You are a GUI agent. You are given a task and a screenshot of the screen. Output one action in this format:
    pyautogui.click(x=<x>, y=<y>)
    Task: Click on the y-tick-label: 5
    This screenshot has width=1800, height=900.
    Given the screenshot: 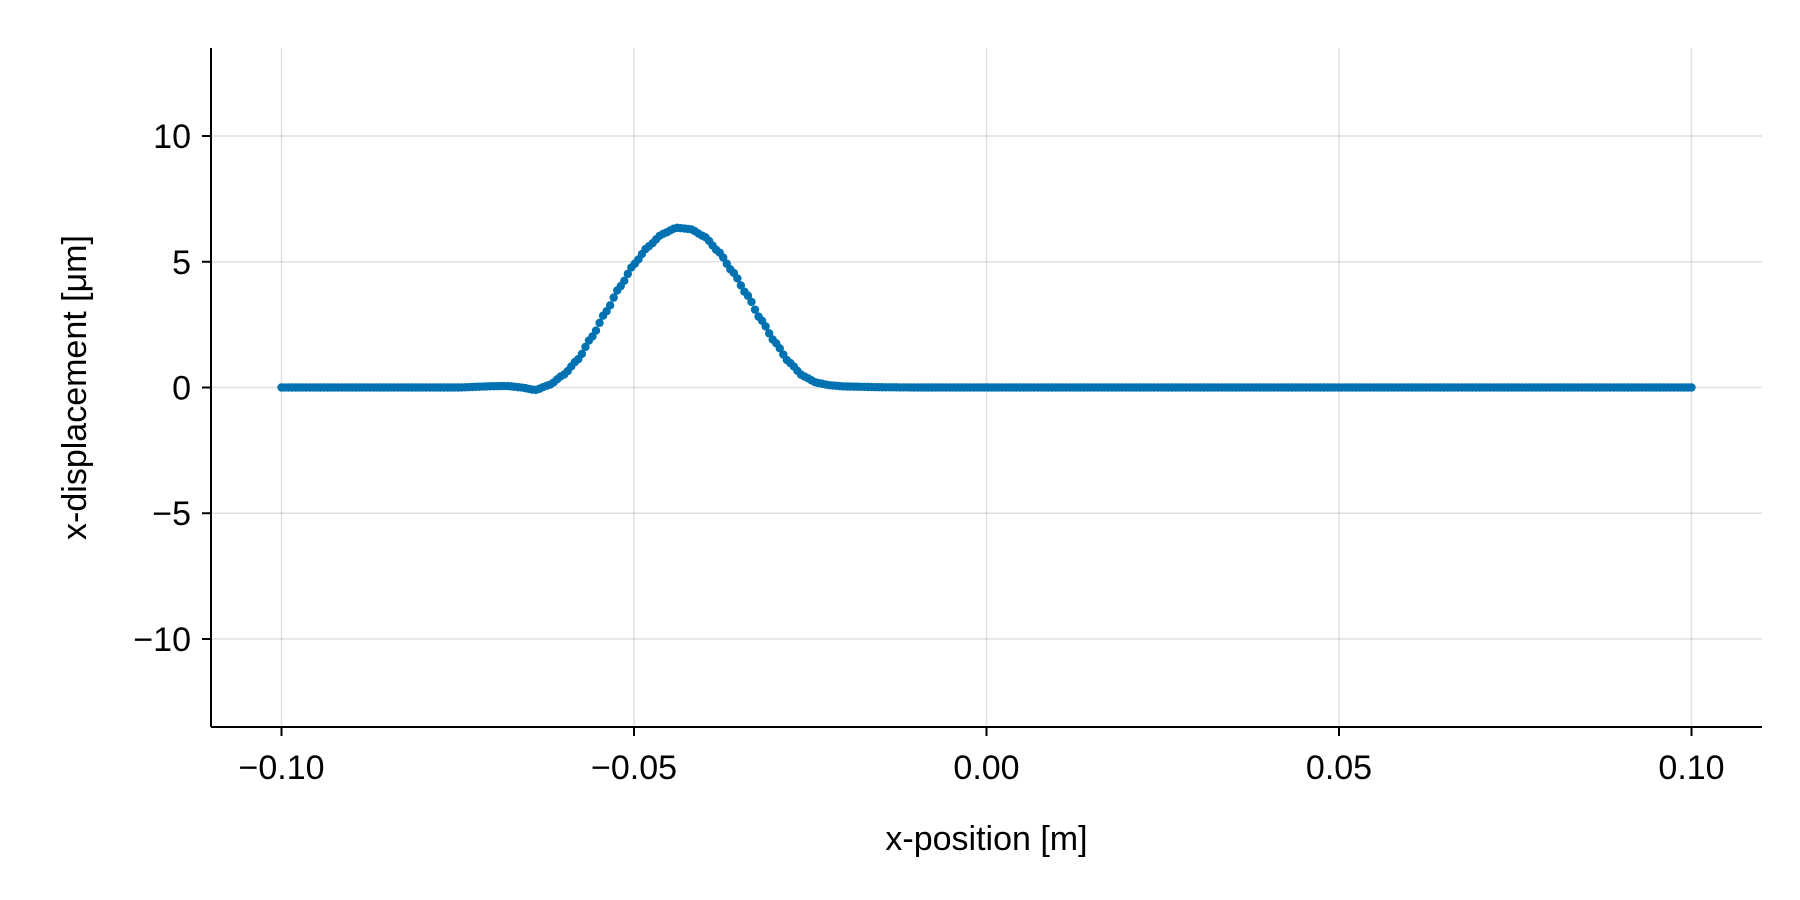 What is the action you would take?
    pyautogui.click(x=181, y=263)
    